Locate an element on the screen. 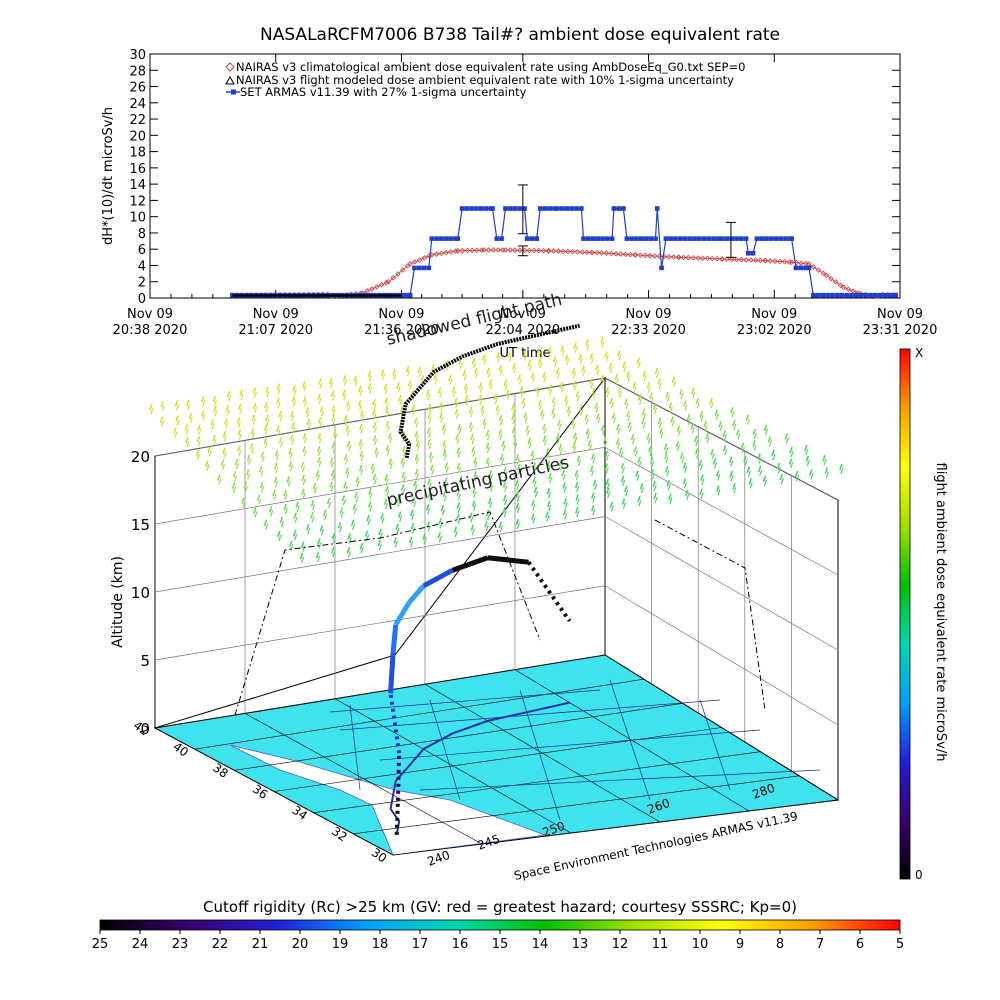 This screenshot has width=1000, height=1000. rigidity-tick-label: 19 is located at coordinates (340, 944).